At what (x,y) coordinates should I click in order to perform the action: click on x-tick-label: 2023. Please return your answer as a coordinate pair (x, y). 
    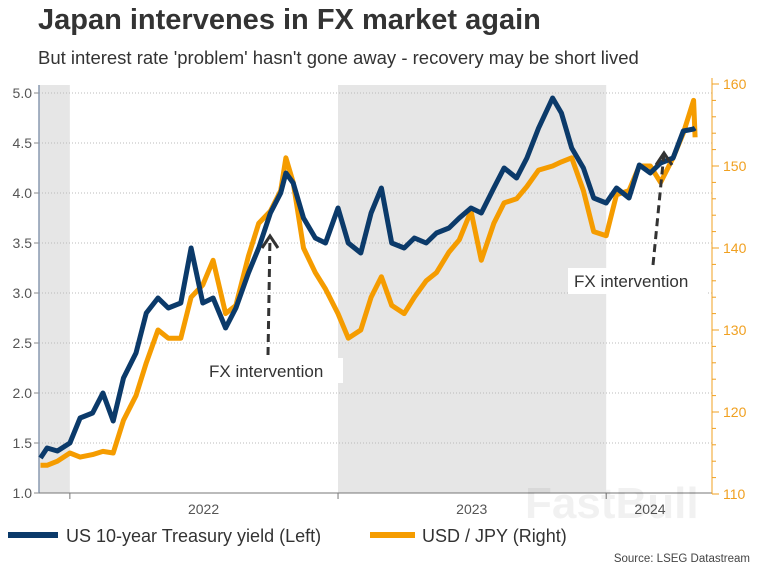
    Looking at the image, I should click on (471, 509).